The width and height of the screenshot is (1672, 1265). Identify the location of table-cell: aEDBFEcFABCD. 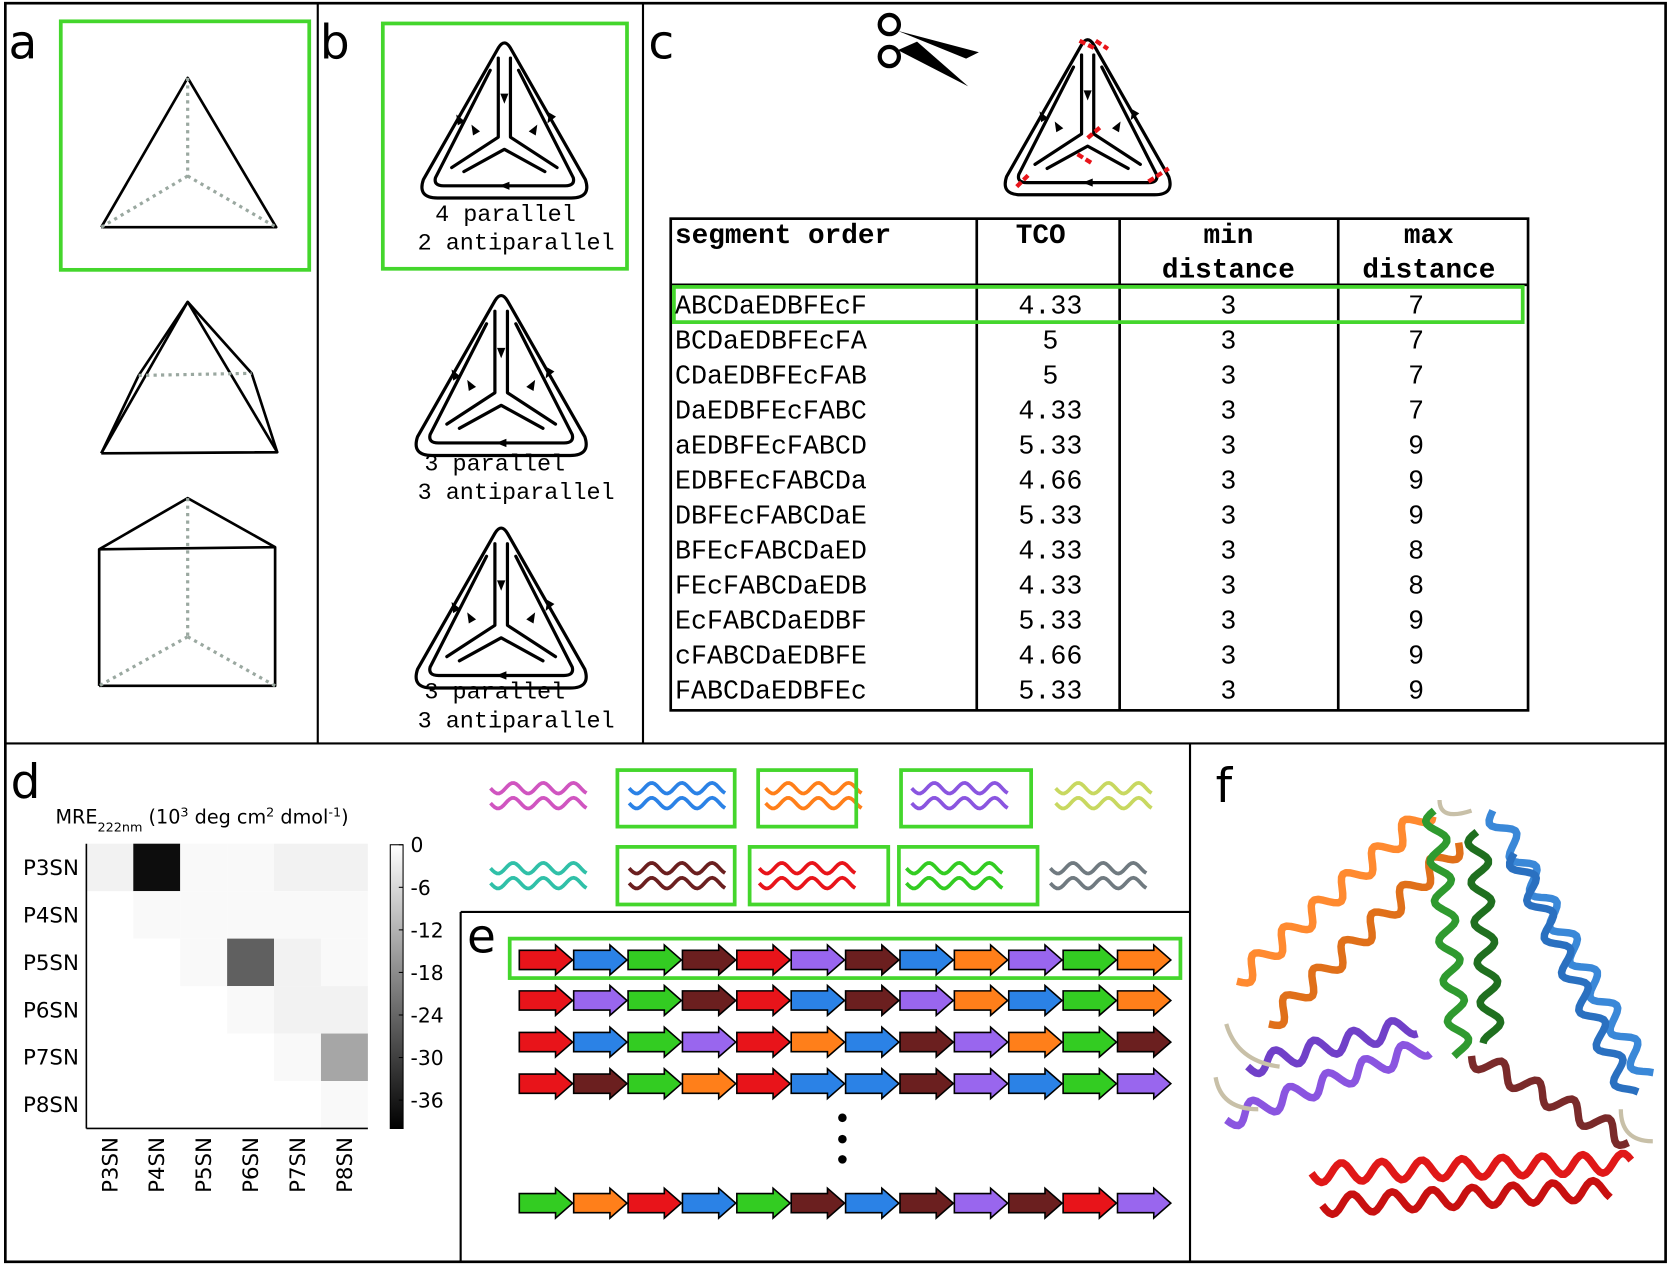
(771, 448).